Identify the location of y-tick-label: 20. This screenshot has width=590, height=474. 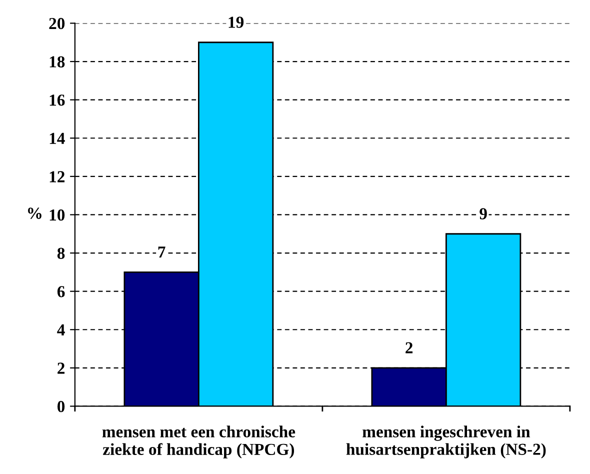
(57, 24).